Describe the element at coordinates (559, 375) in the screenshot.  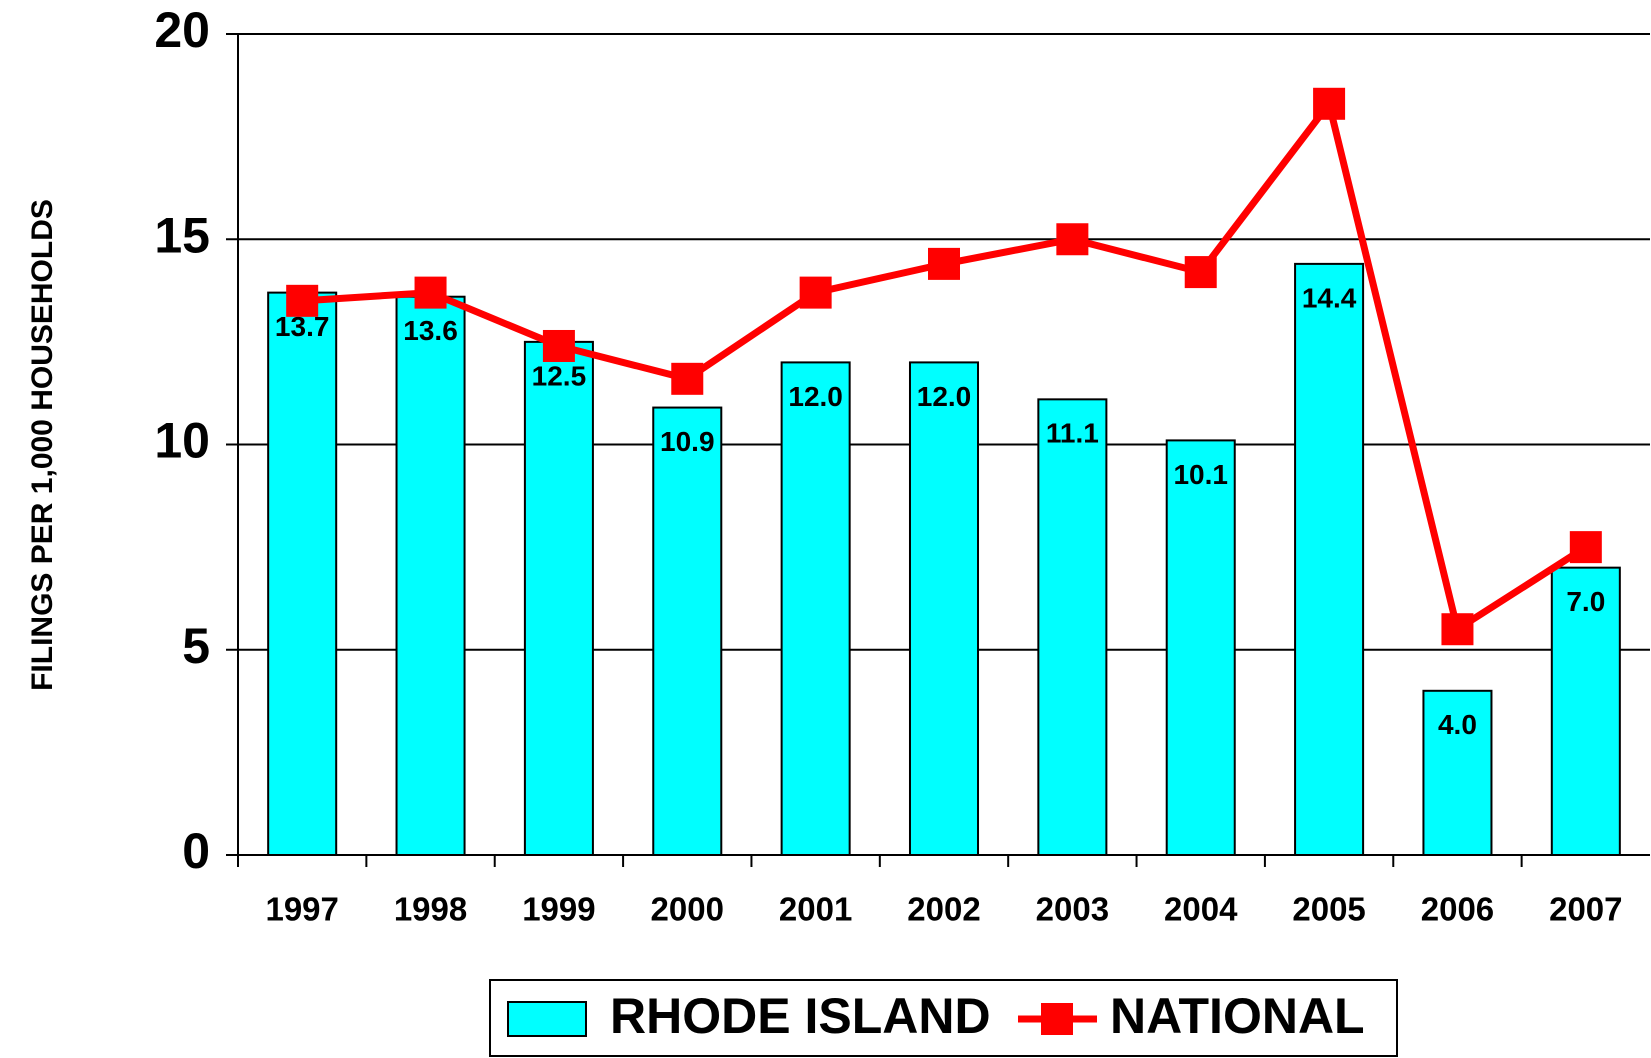
I see `data-label: 12.5` at that location.